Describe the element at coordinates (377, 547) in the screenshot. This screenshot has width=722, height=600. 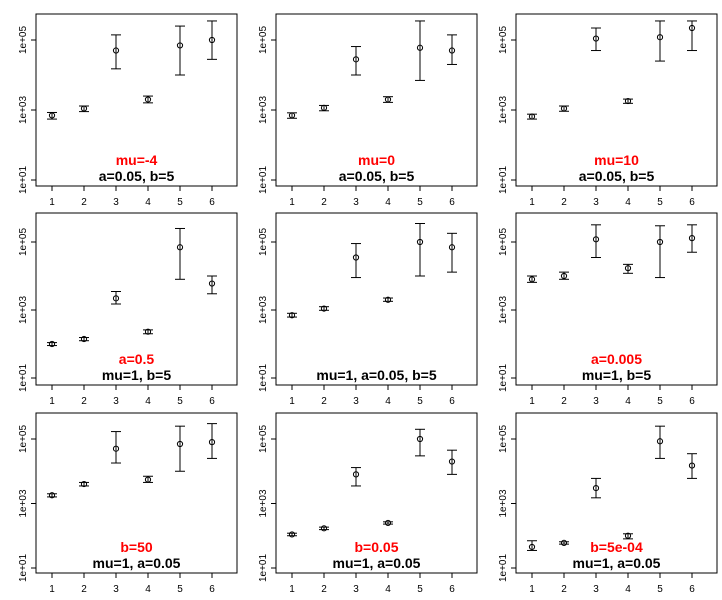
I see `annotation-highlight: b=0.05` at that location.